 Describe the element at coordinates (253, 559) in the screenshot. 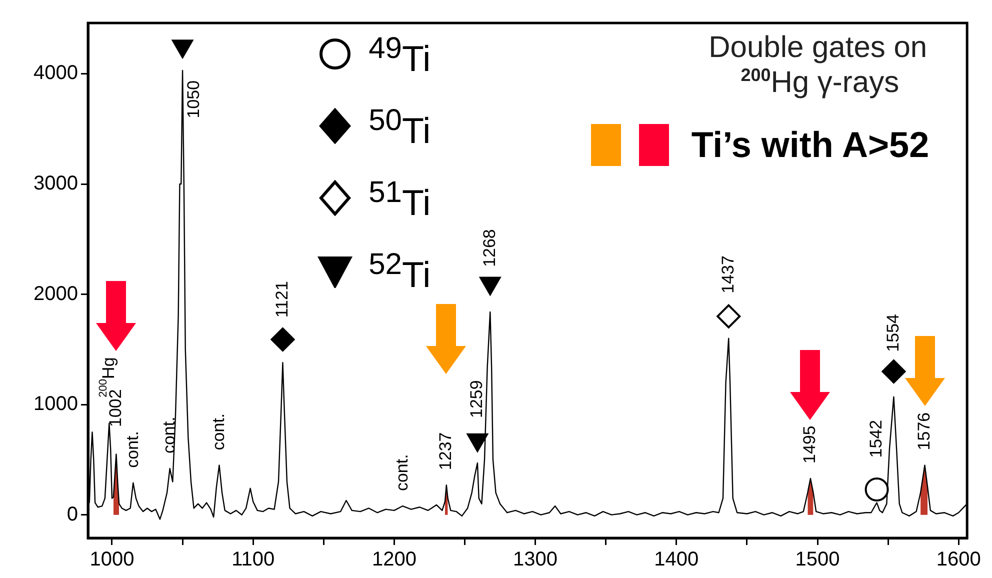

I see `x-tick-label: 1100` at that location.